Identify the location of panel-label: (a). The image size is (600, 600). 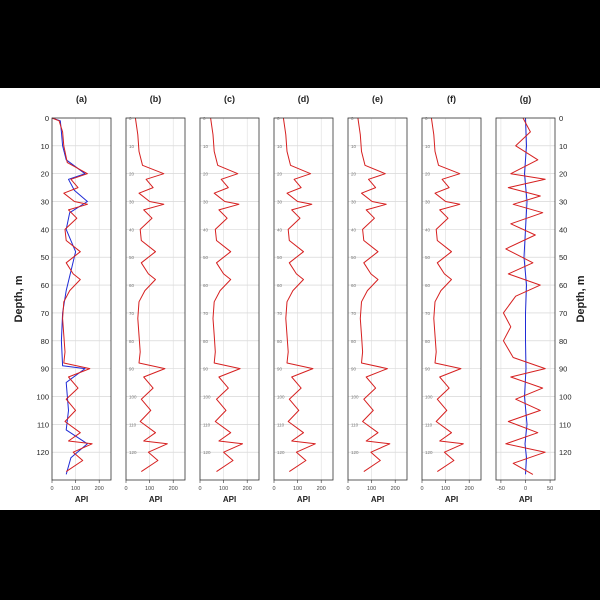
(81, 99).